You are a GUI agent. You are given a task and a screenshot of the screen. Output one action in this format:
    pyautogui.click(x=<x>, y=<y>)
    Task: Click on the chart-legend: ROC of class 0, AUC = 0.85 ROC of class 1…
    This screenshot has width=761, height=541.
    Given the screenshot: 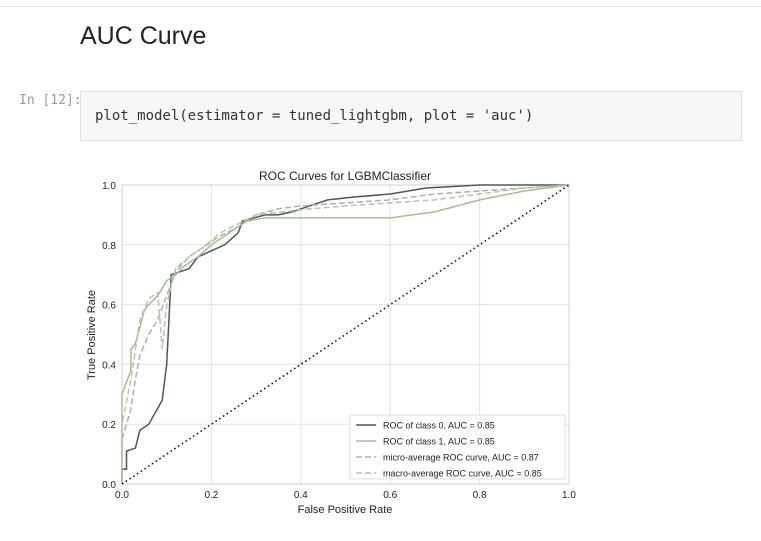 What is the action you would take?
    pyautogui.click(x=457, y=447)
    